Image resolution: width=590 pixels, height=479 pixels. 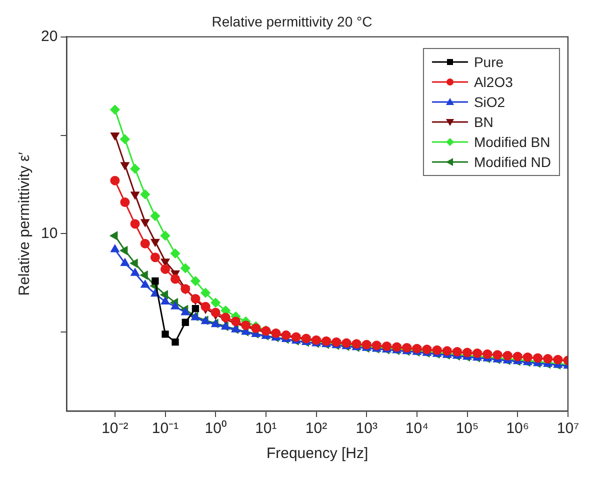 I want to click on x-tick-label: 10⁵, so click(x=467, y=429).